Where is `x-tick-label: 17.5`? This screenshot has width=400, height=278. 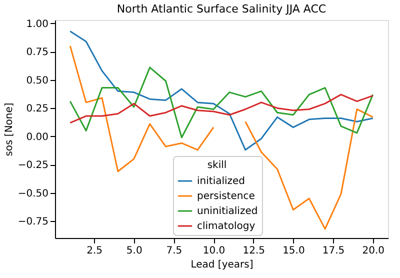
x-tick-label: 17.5 is located at coordinates (333, 251).